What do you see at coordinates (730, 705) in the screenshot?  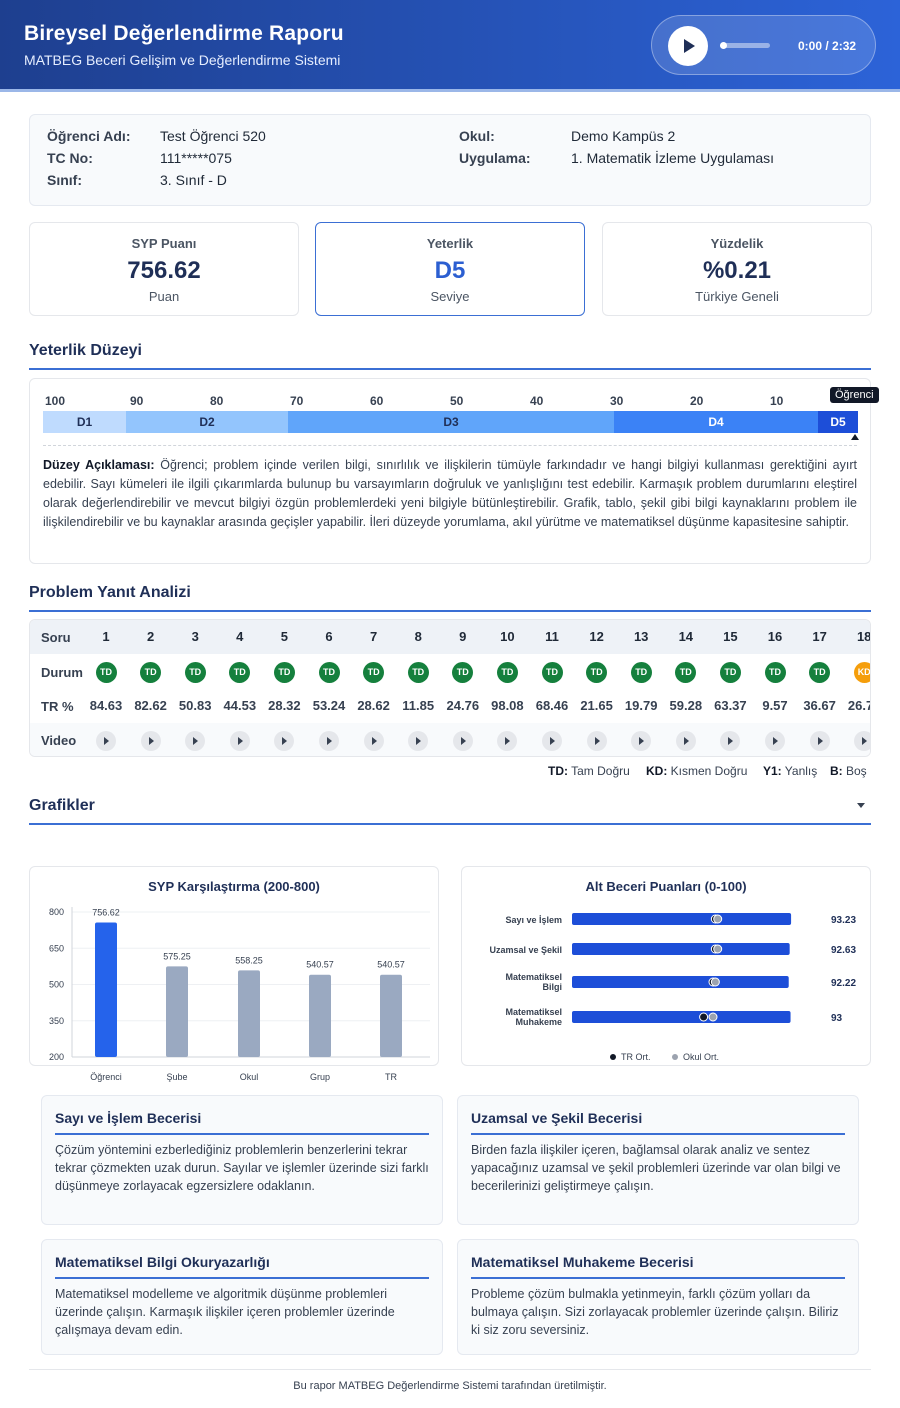 I see `tr-percent-cell: 63.37` at bounding box center [730, 705].